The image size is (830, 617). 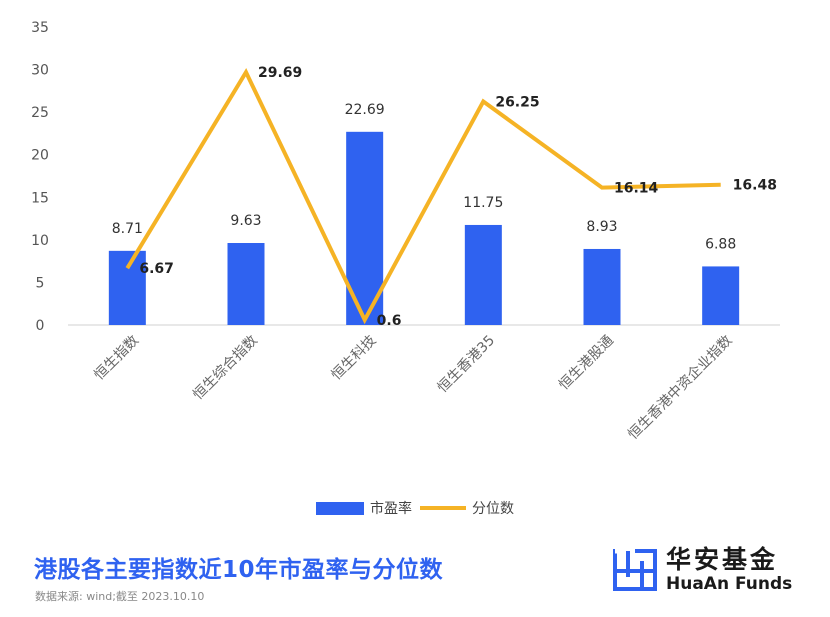 I want to click on y-tick-label: 0, so click(x=40, y=326).